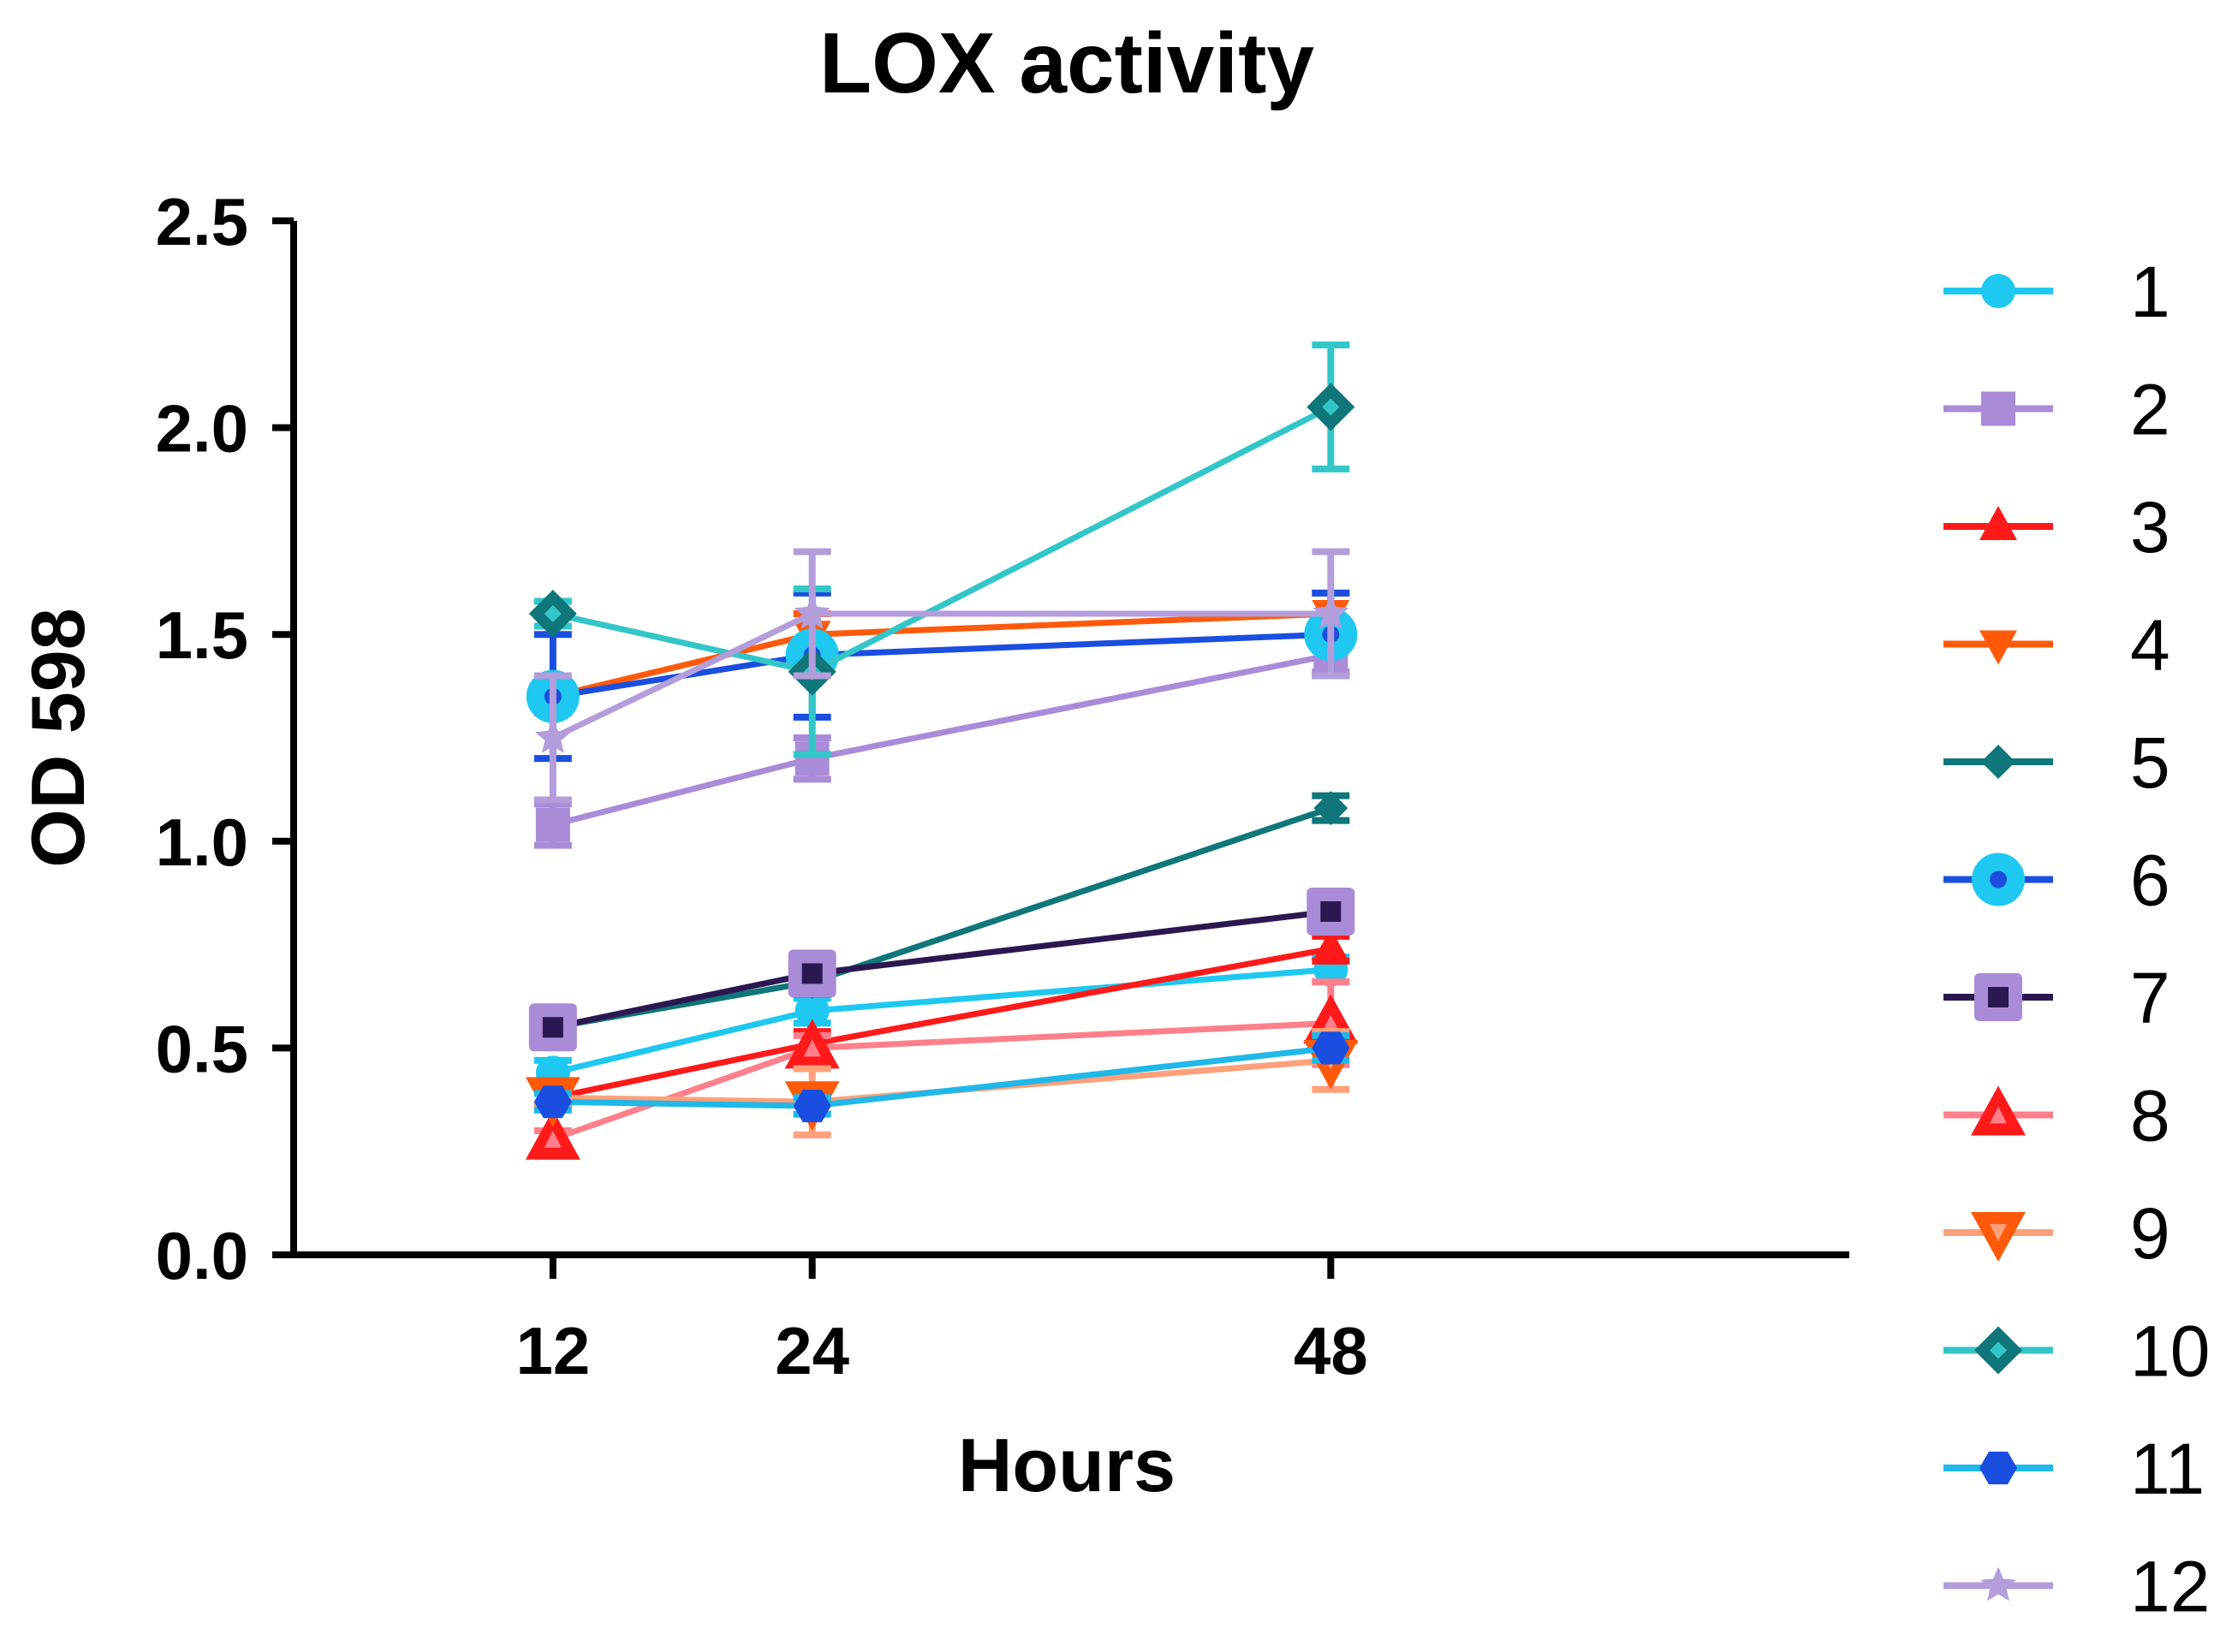 The height and width of the screenshot is (1652, 2220). I want to click on y-tick-label: 0.0, so click(202, 1255).